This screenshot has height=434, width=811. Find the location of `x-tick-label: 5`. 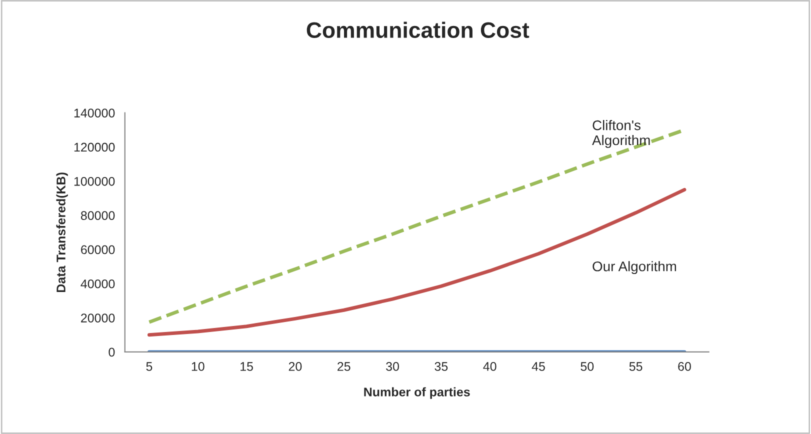

x-tick-label: 5 is located at coordinates (149, 366).